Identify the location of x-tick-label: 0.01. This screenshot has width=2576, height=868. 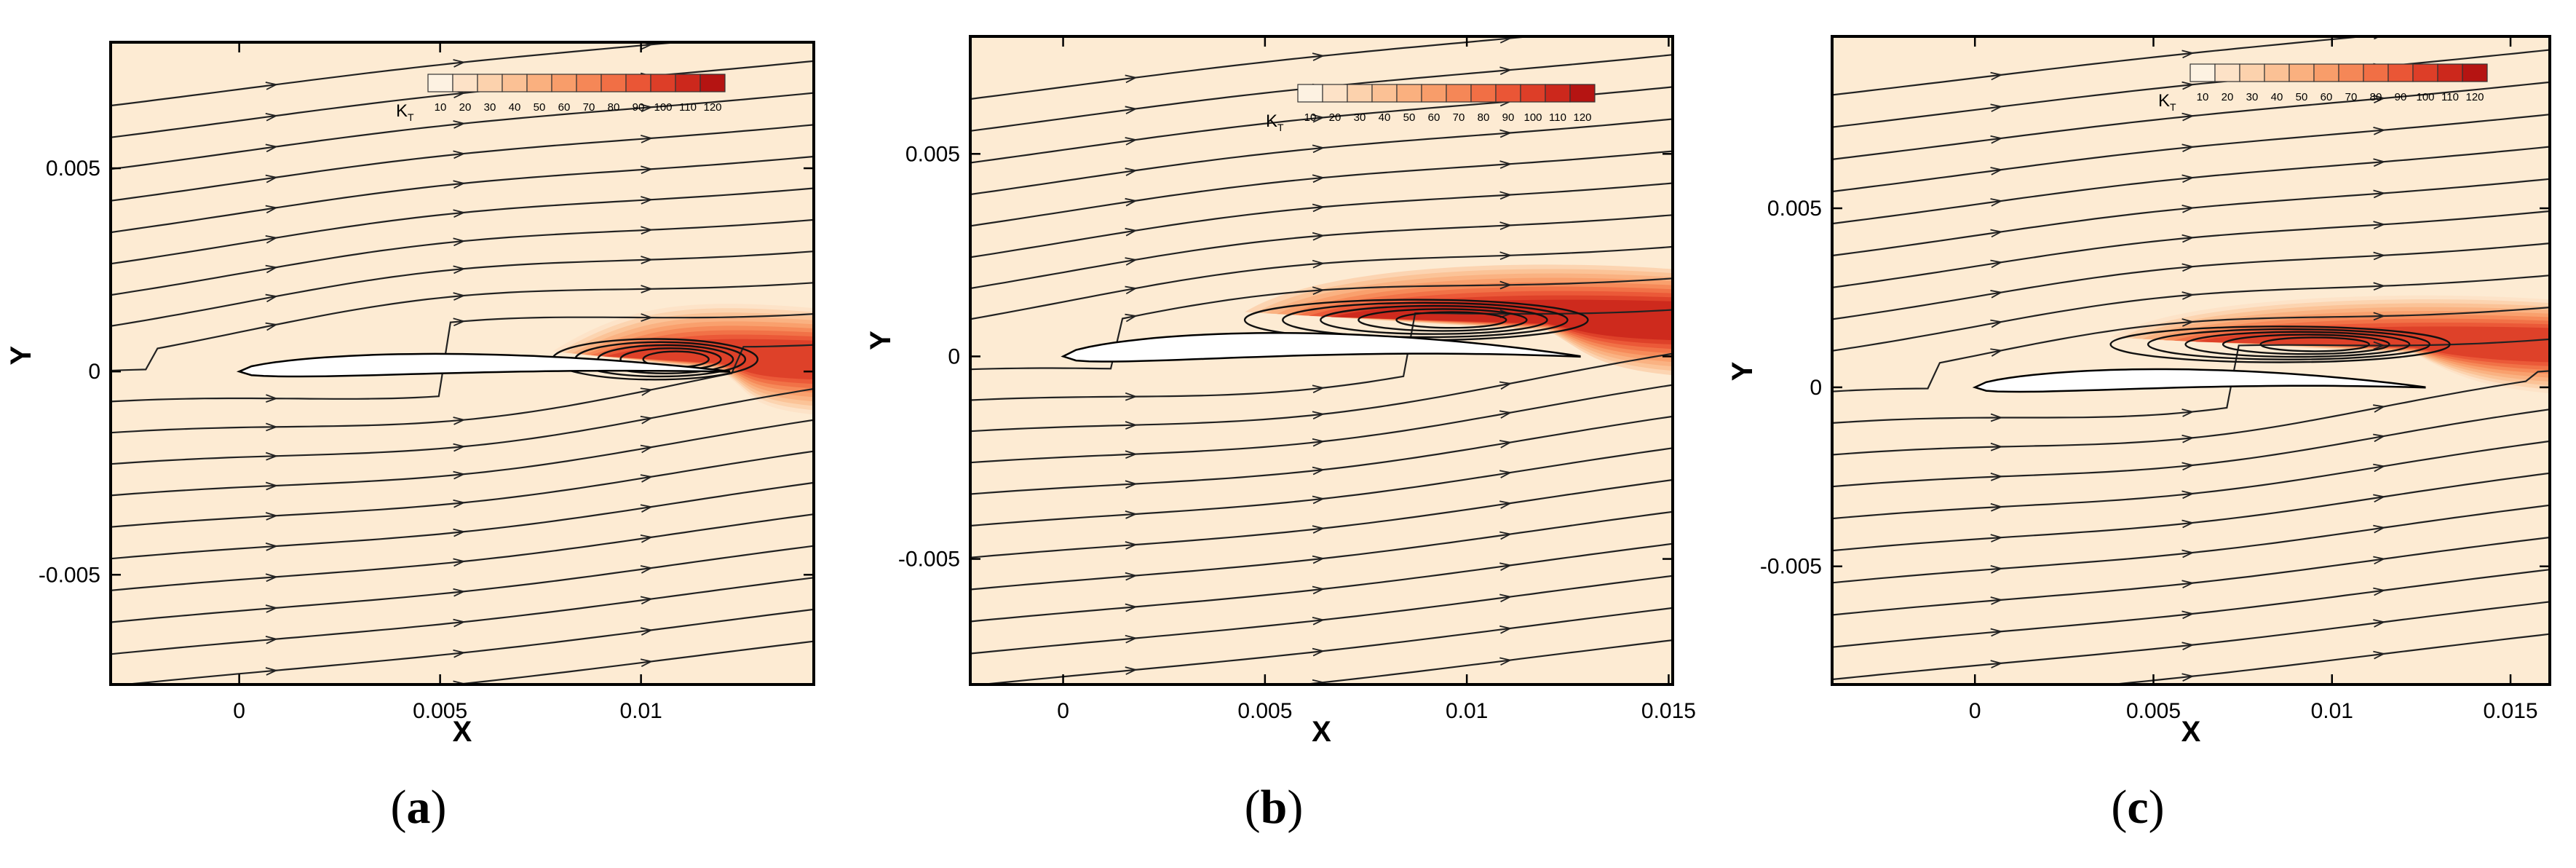
(1467, 711).